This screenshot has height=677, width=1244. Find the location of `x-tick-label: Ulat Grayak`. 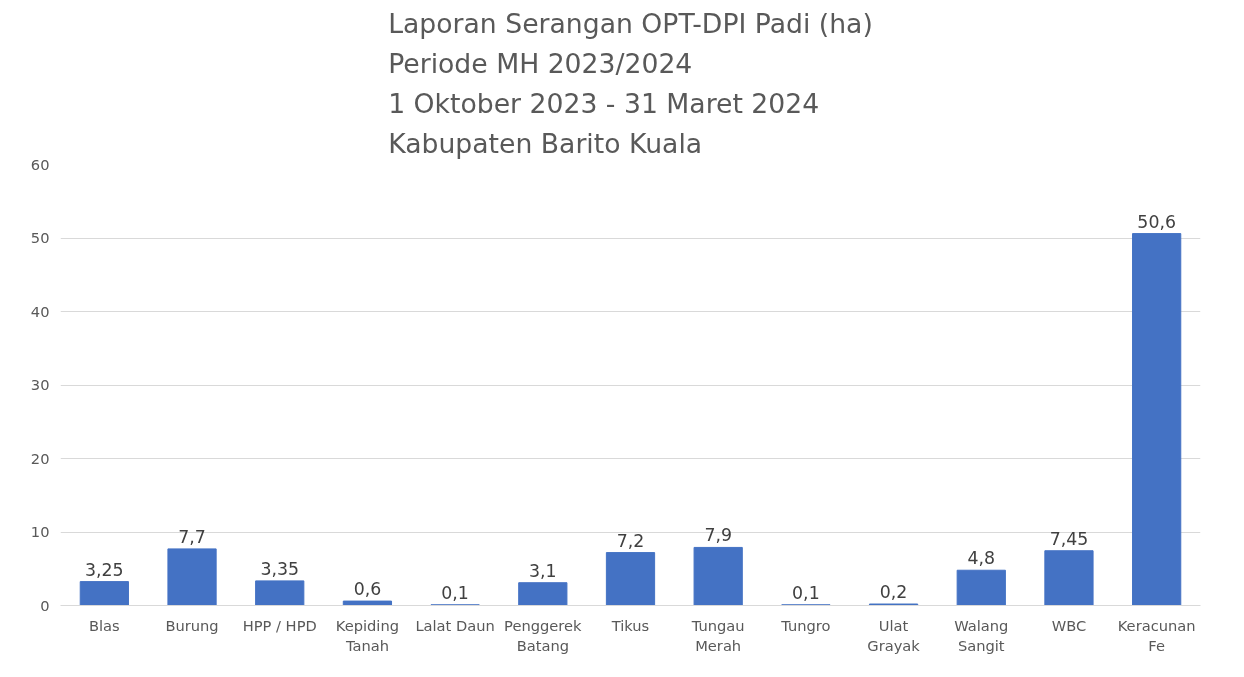

x-tick-label: Ulat Grayak is located at coordinates (894, 635).